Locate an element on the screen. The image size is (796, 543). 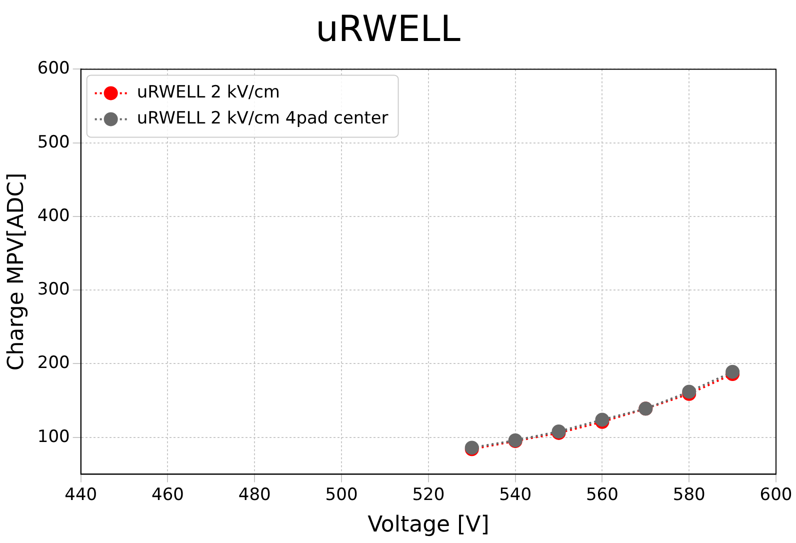
x-tick-label: 500 is located at coordinates (341, 494).